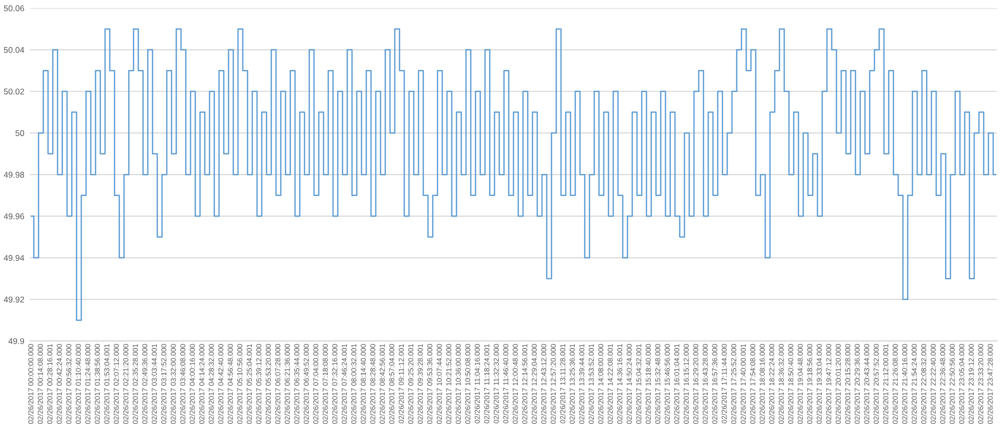 This screenshot has width=1000, height=430. I want to click on y-tick-label: 49.94, so click(14, 257).